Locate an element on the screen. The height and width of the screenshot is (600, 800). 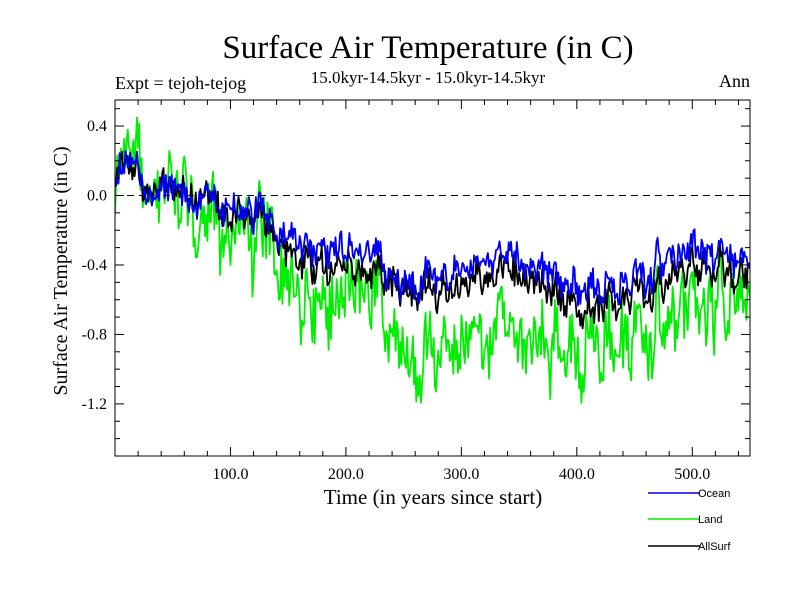
legend: Ocean Land AllSurf is located at coordinates (689, 520).